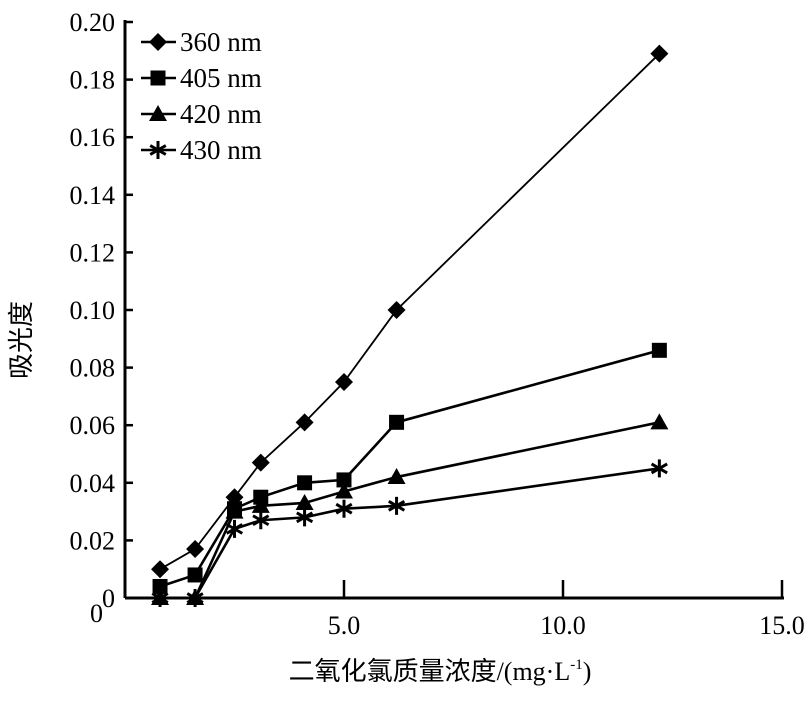 The width and height of the screenshot is (809, 709). Describe the element at coordinates (93, 252) in the screenshot. I see `y-tick-label: 0.12` at that location.